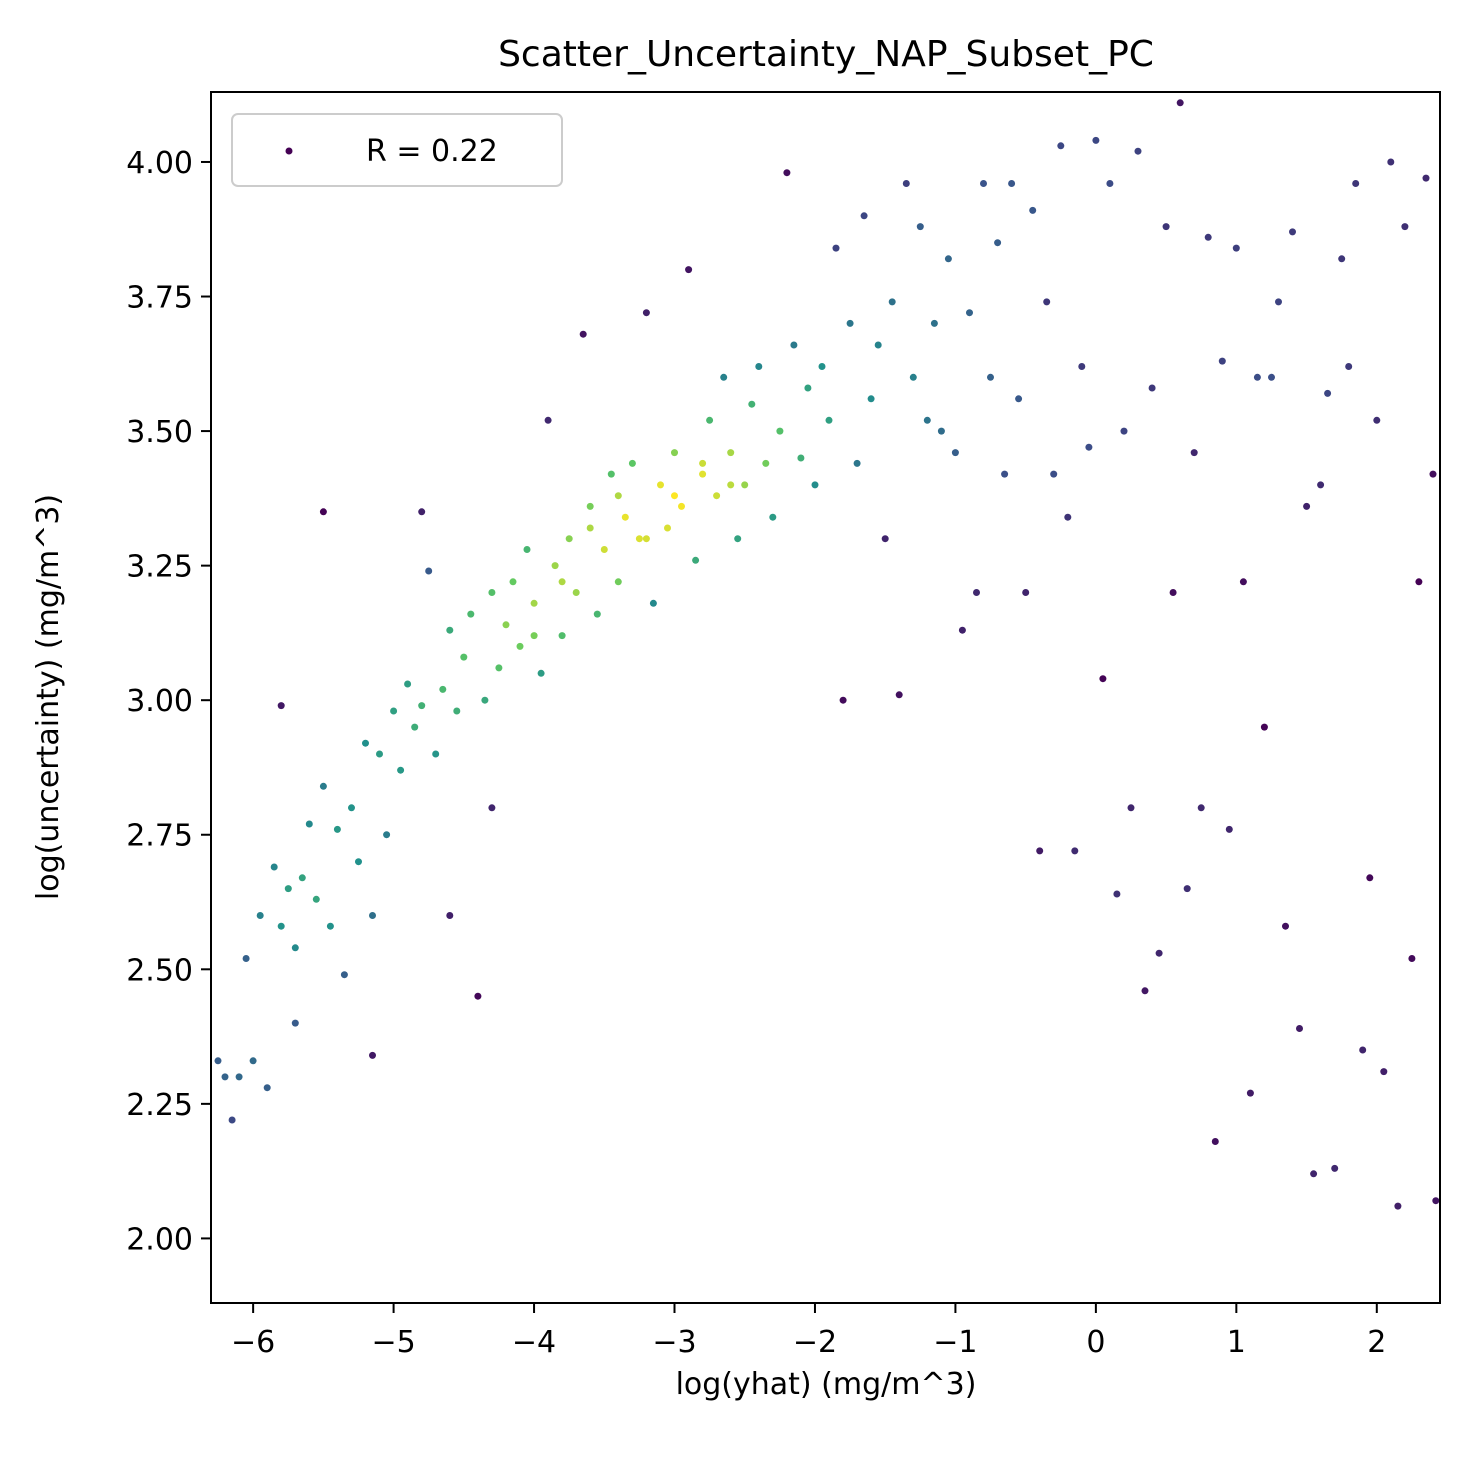 Image resolution: width=1470 pixels, height=1466 pixels. What do you see at coordinates (159, 970) in the screenshot?
I see `y-tick-label: 2.50` at bounding box center [159, 970].